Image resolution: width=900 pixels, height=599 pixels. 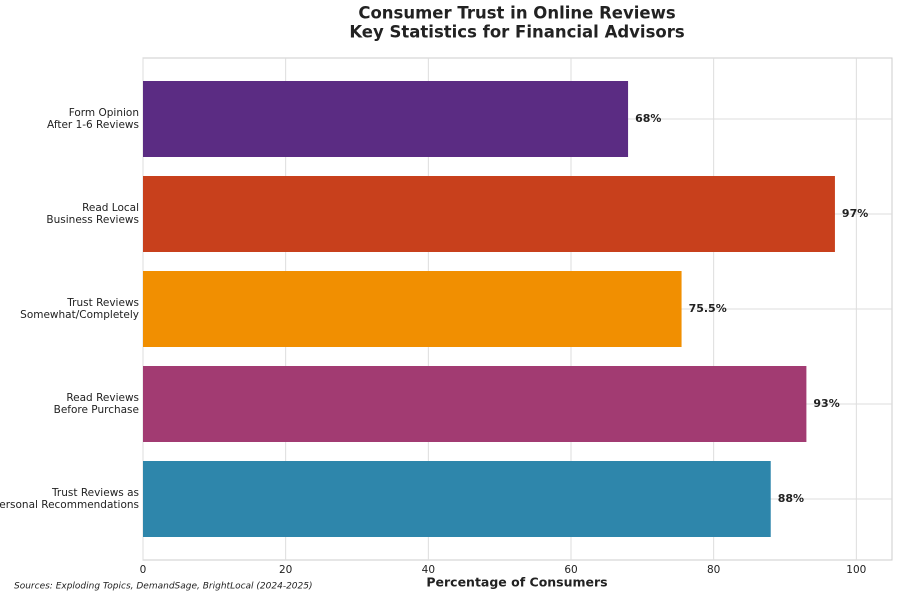 I want to click on value-label: 75.5%, so click(x=708, y=308).